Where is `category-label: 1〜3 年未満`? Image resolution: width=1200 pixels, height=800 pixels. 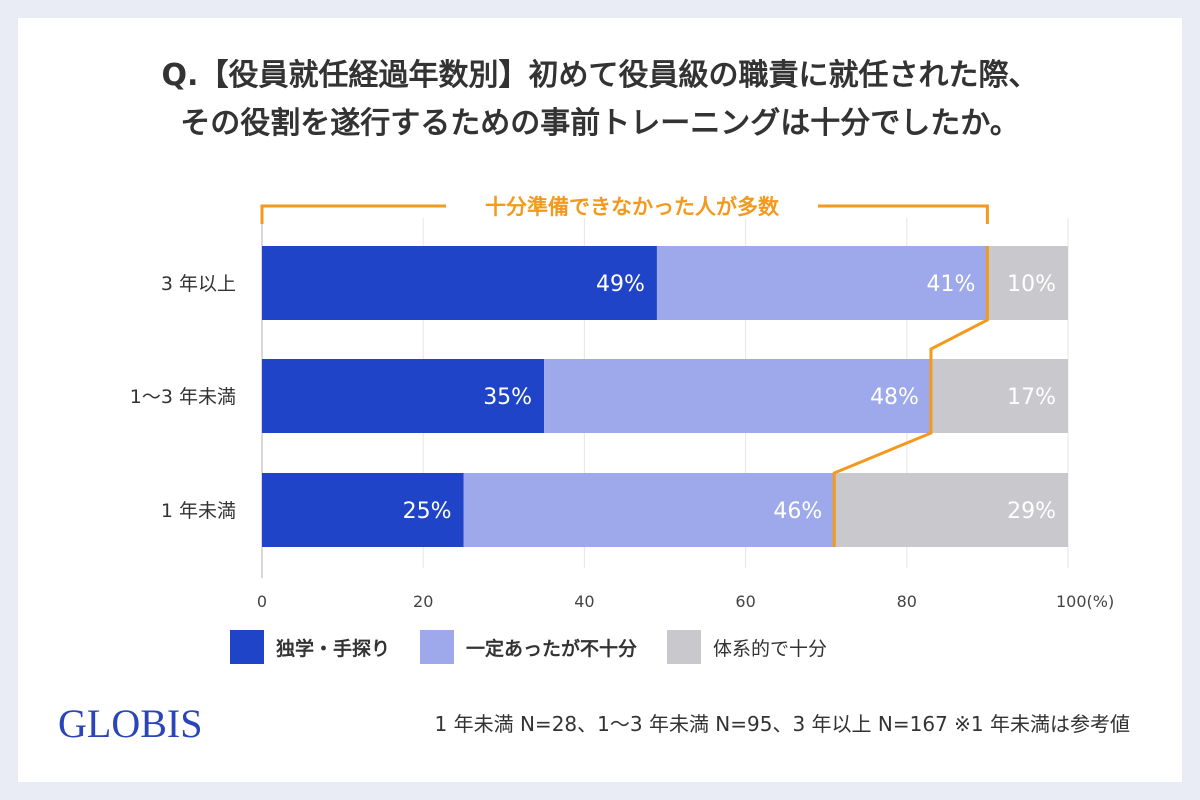 category-label: 1〜3 年未満 is located at coordinates (183, 397).